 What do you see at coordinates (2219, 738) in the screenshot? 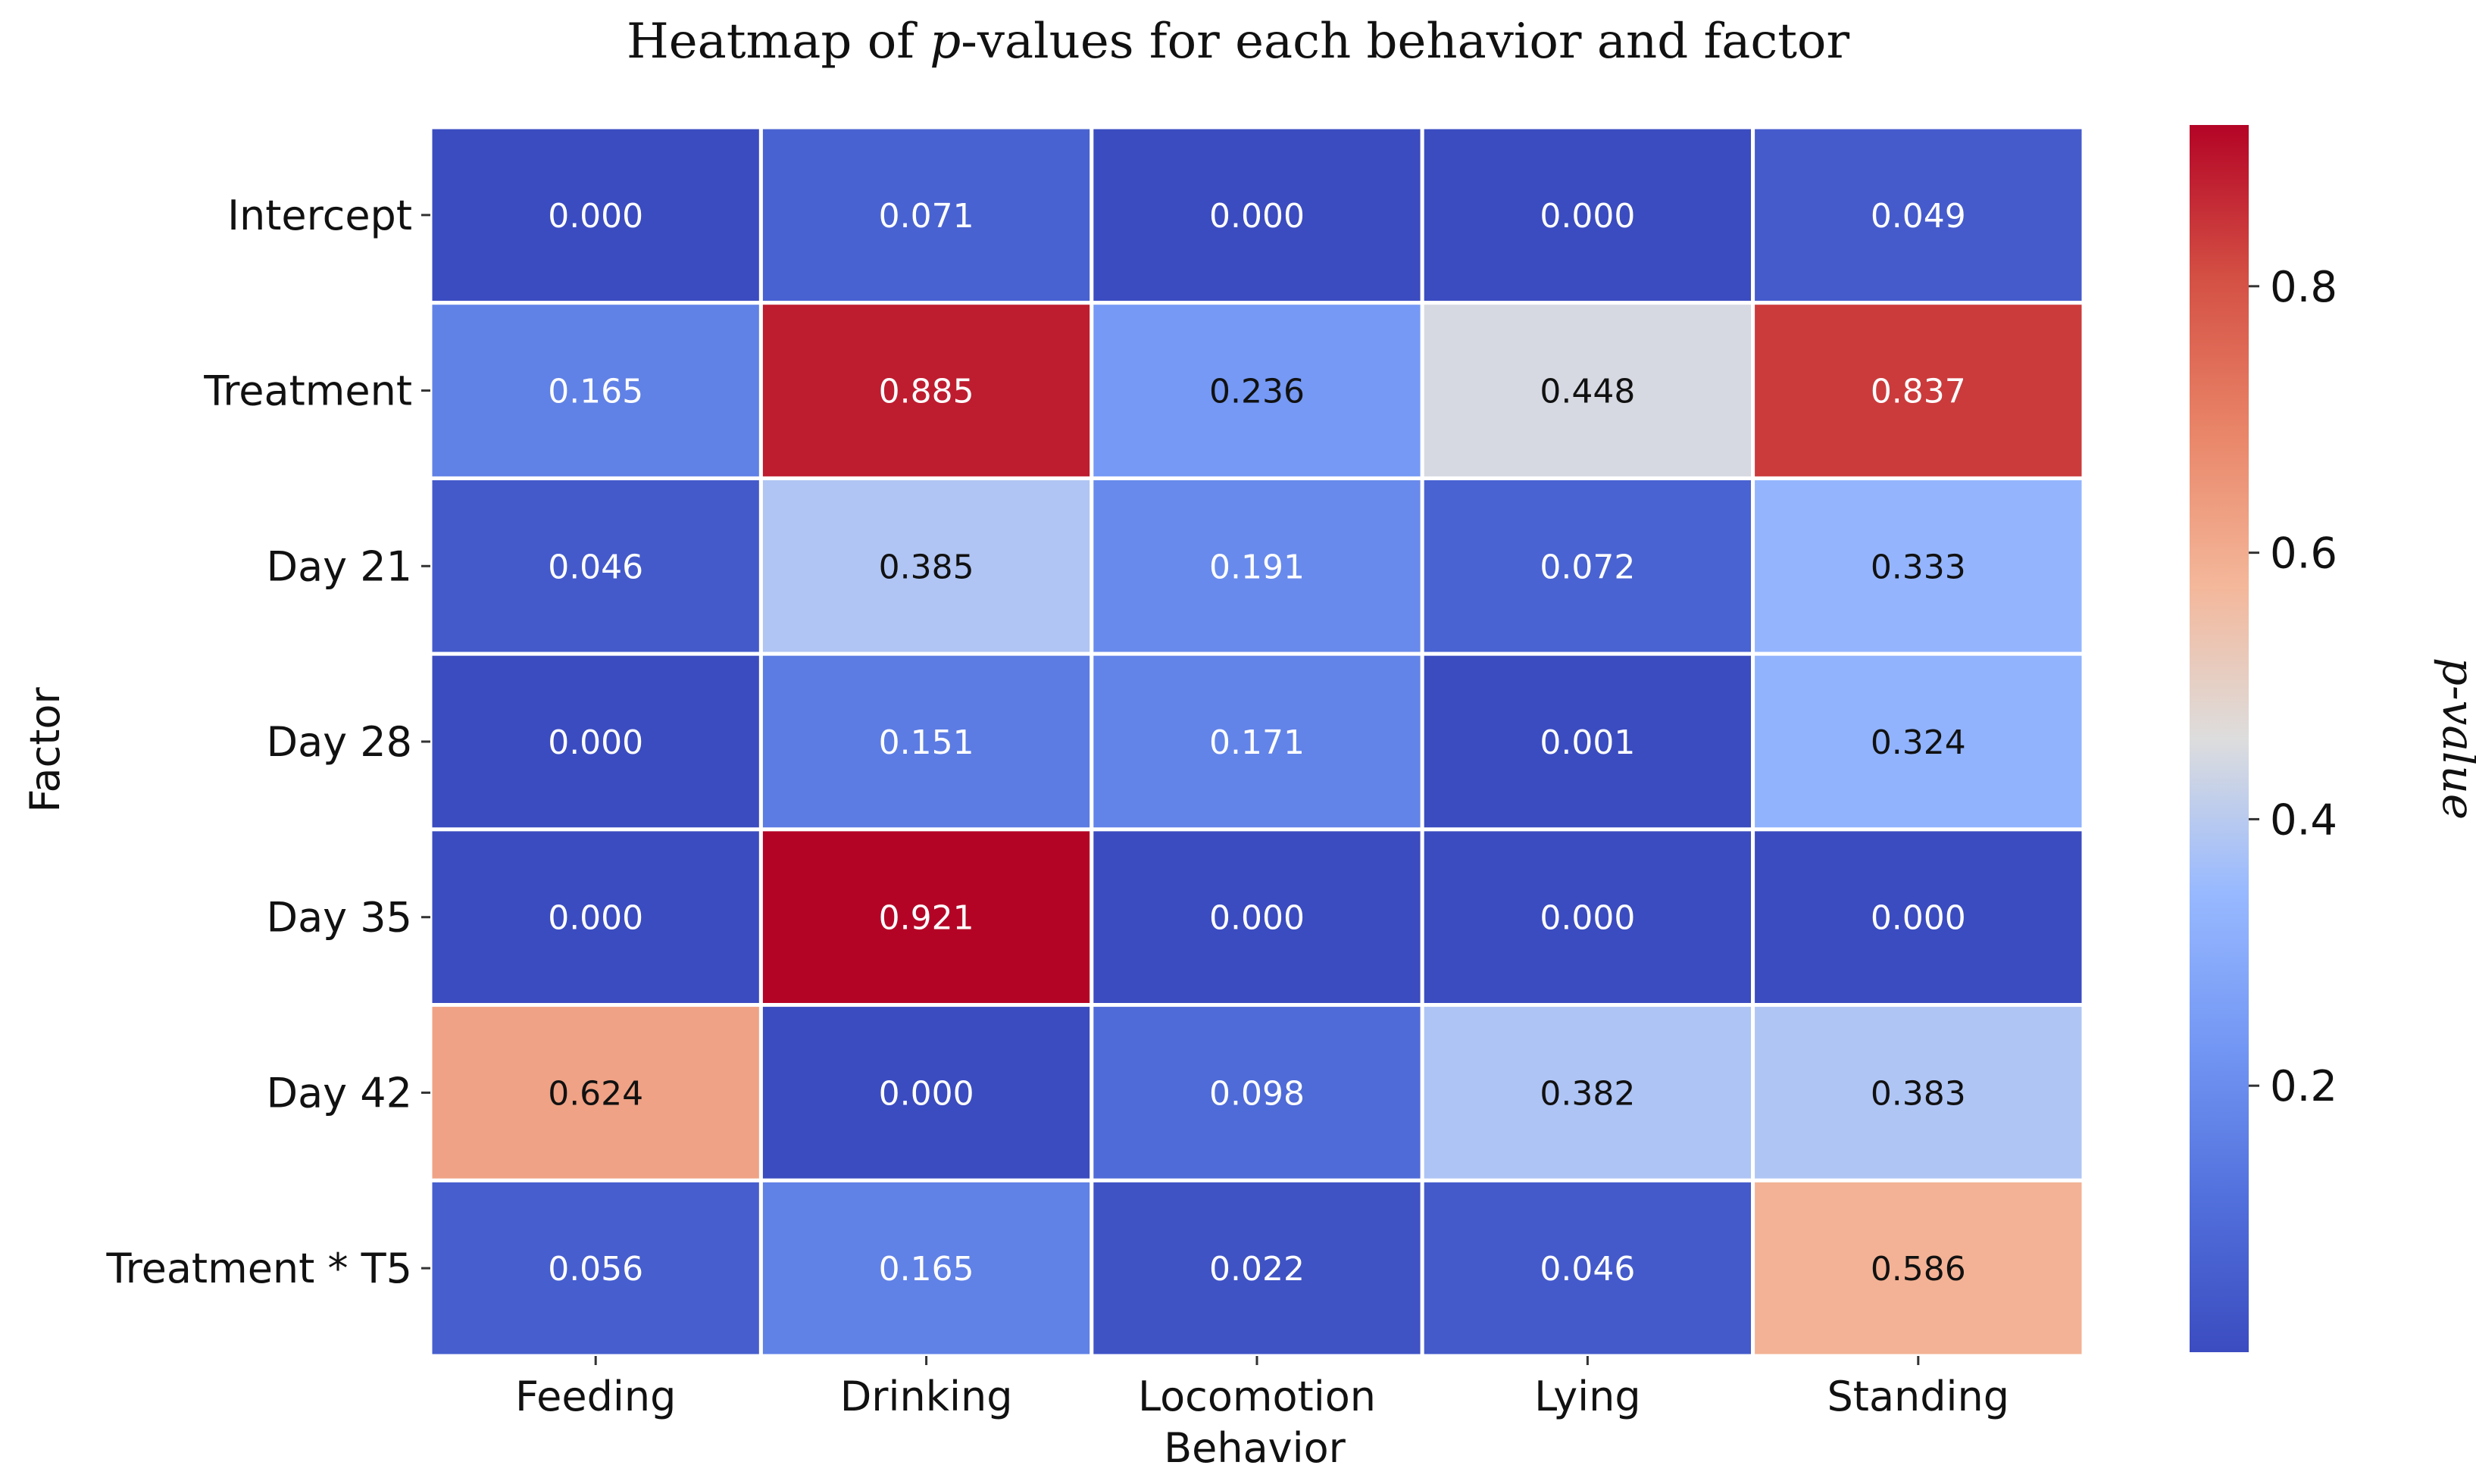
I see `colorbar` at bounding box center [2219, 738].